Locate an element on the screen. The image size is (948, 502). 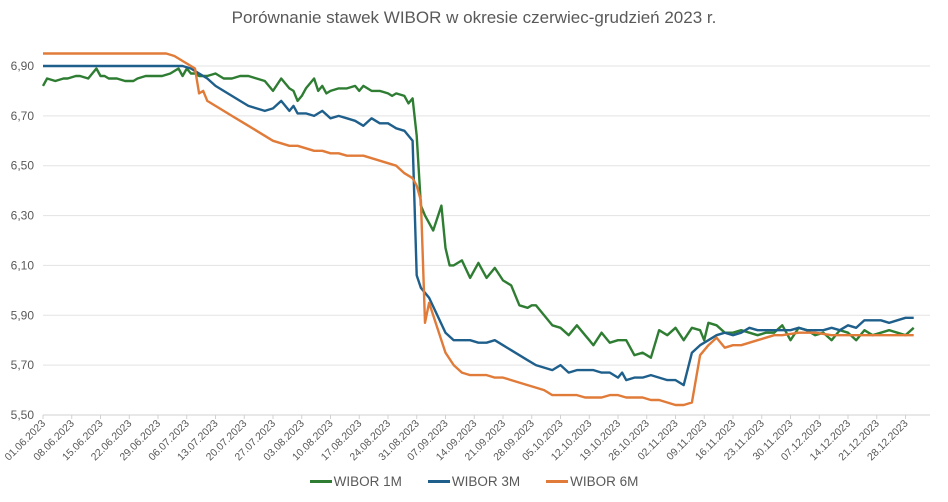
y-tick-label: 6,50 is located at coordinates (23, 166).